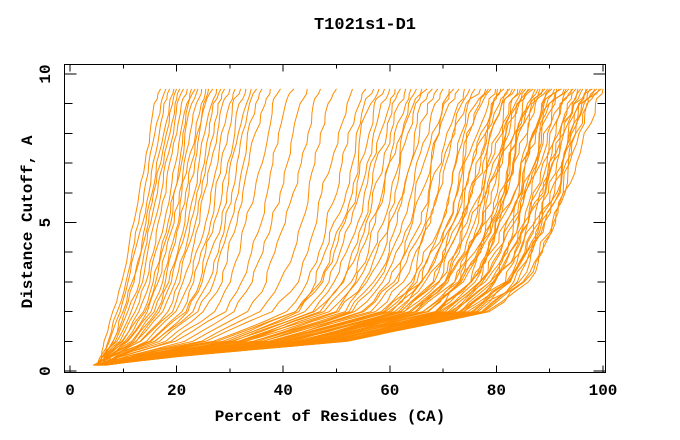  What do you see at coordinates (176, 391) in the screenshot?
I see `x-tick-label: 20` at bounding box center [176, 391].